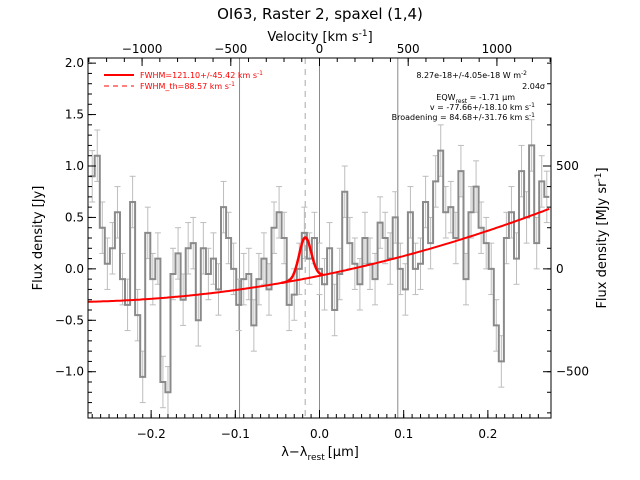 The height and width of the screenshot is (480, 640). I want to click on y-axis-label: Flux density [Jy], so click(38, 238).